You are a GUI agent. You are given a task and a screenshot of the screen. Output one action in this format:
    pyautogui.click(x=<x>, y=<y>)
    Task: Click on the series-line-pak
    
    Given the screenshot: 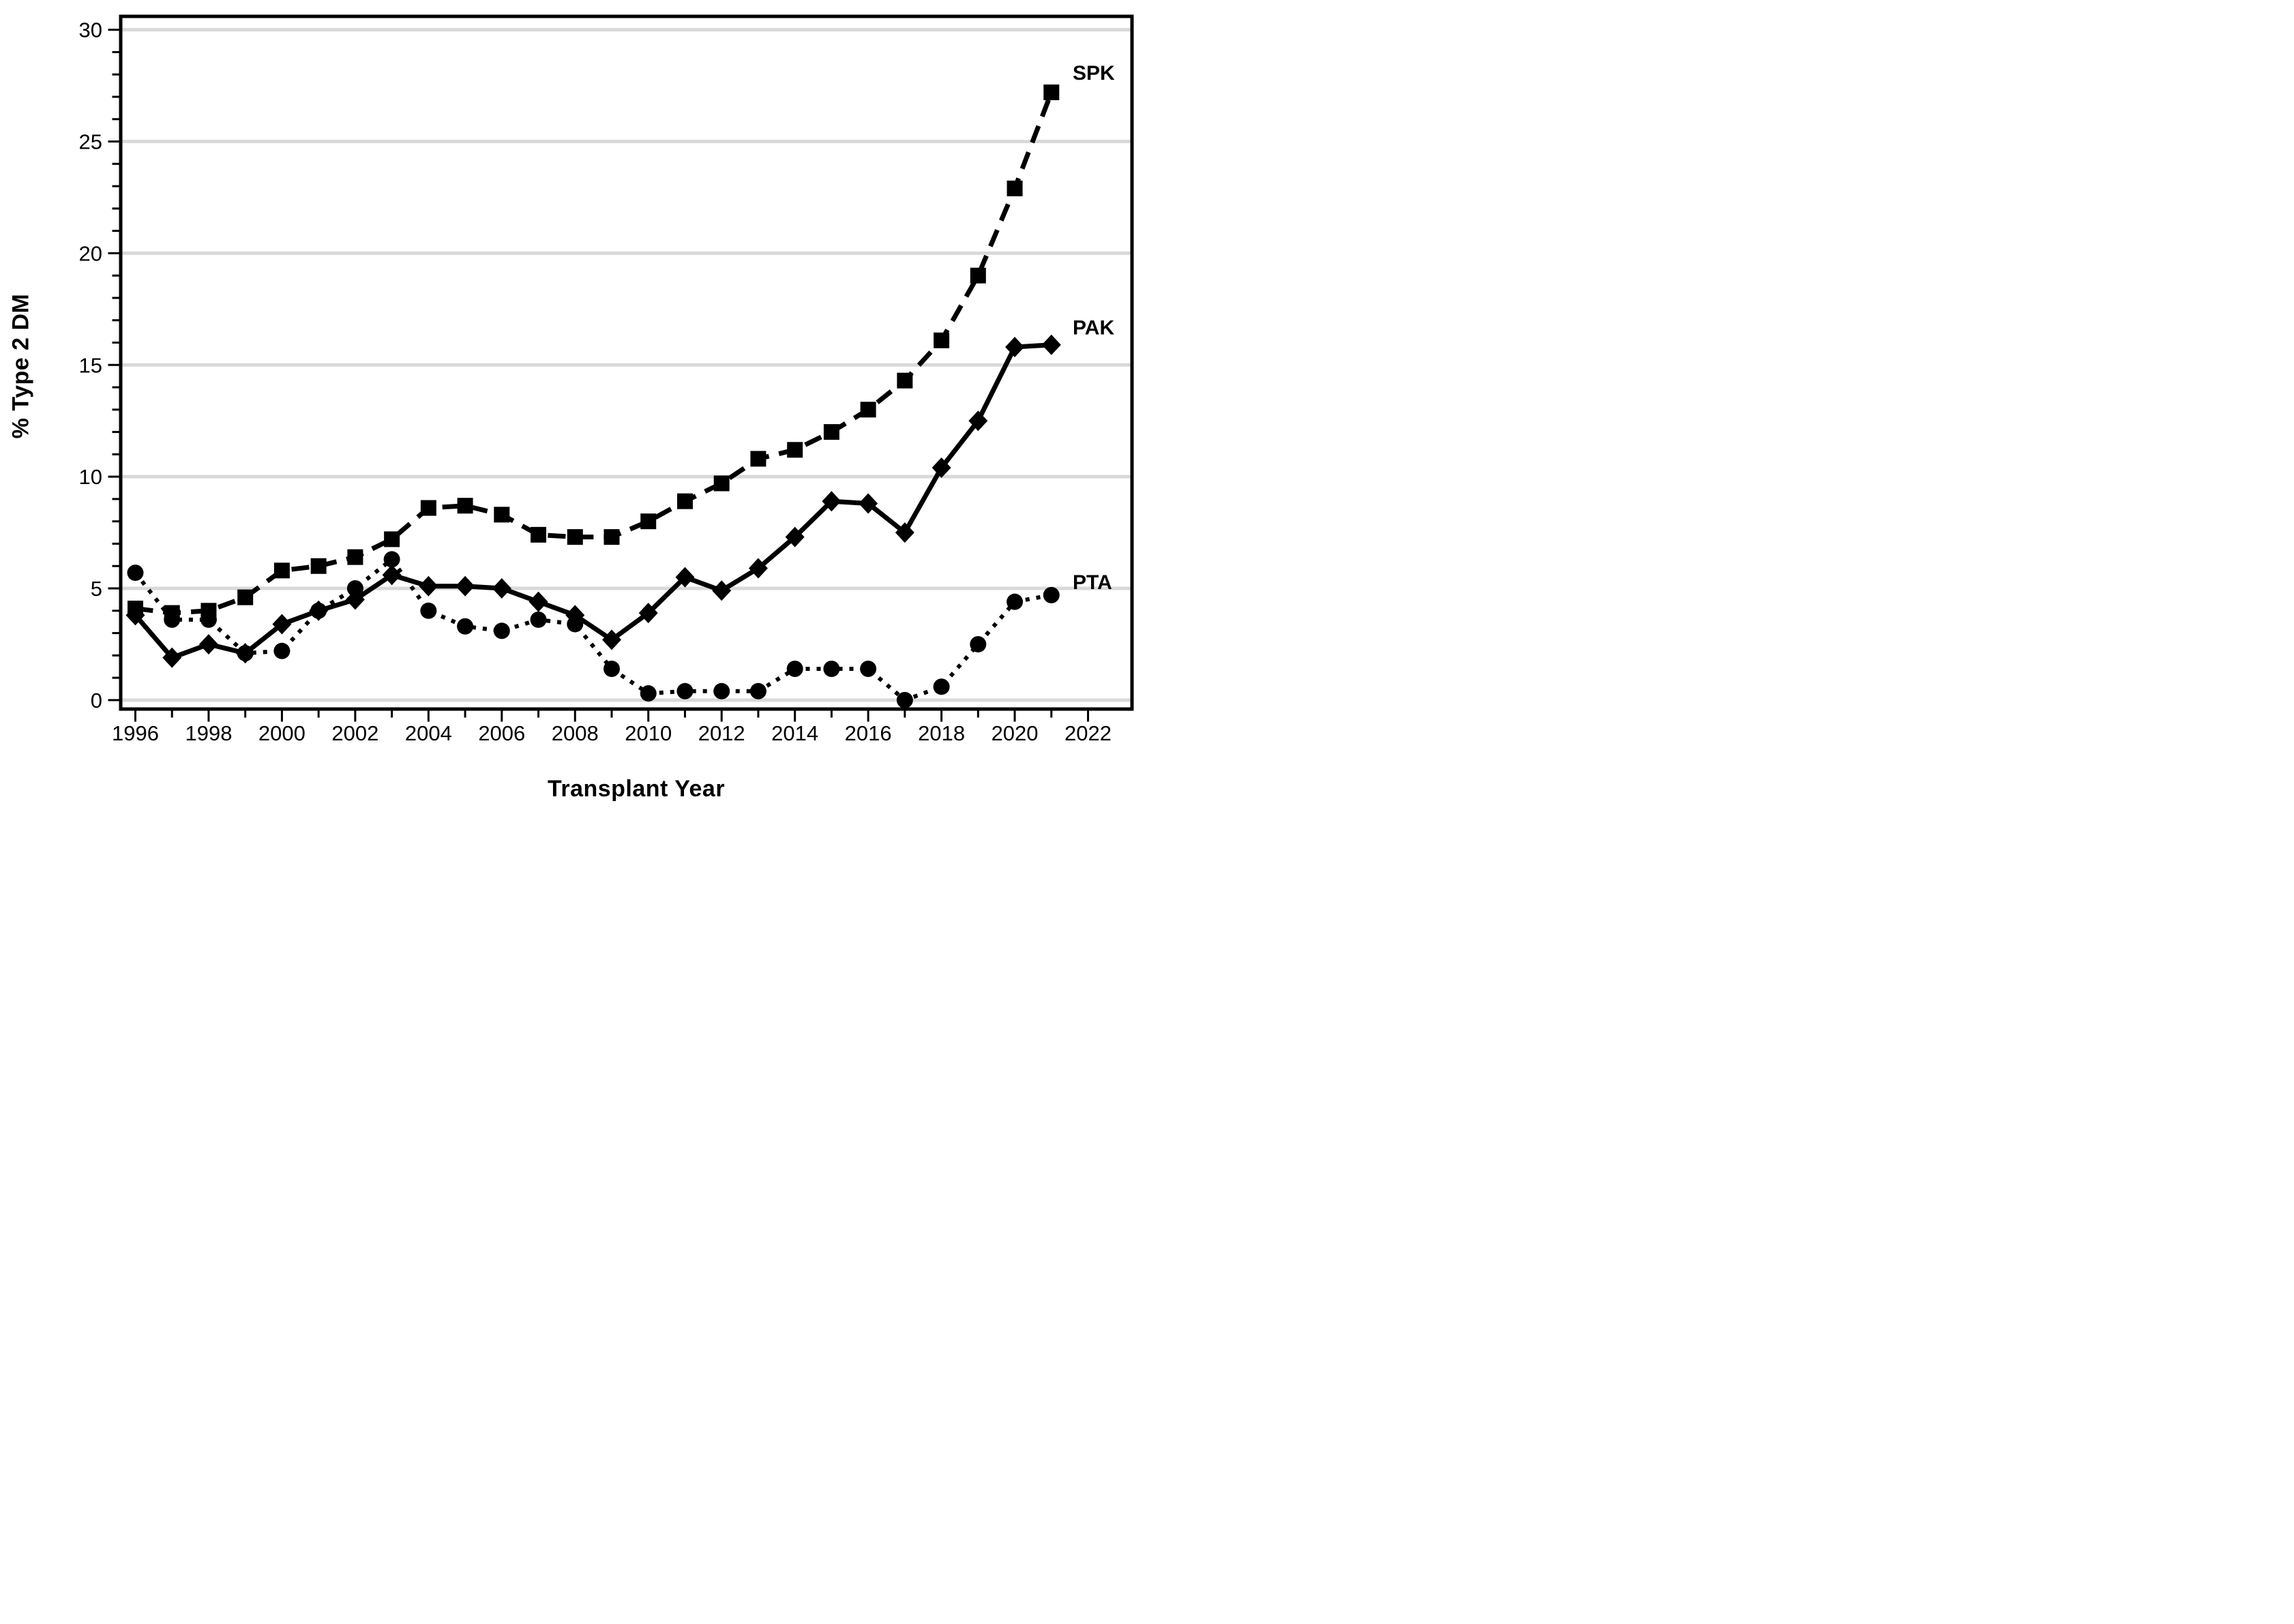 What is the action you would take?
    pyautogui.click(x=593, y=501)
    